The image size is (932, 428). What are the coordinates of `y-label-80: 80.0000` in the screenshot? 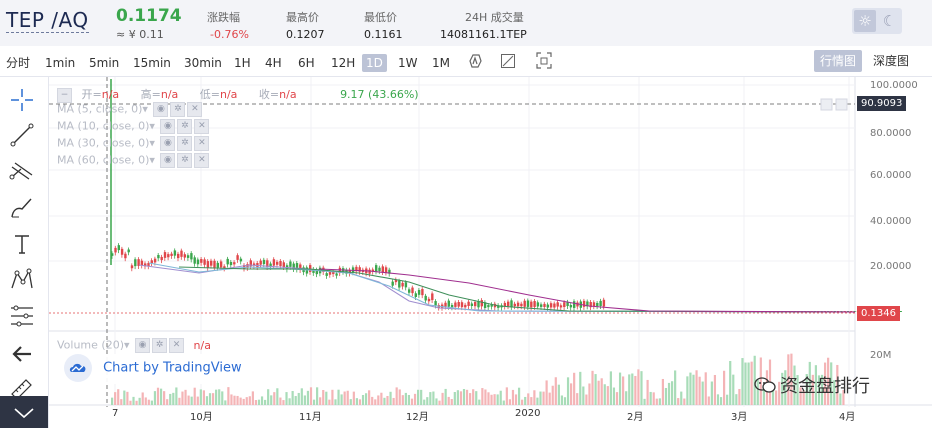 It's located at (891, 133).